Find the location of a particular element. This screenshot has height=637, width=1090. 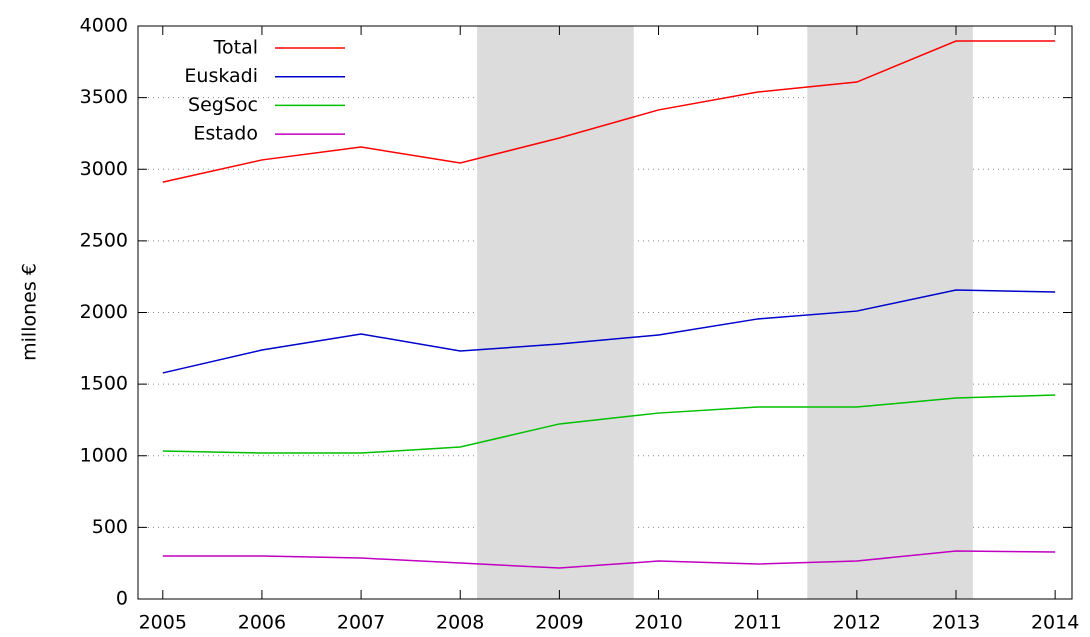

x-tick-label: 2009 is located at coordinates (559, 623).